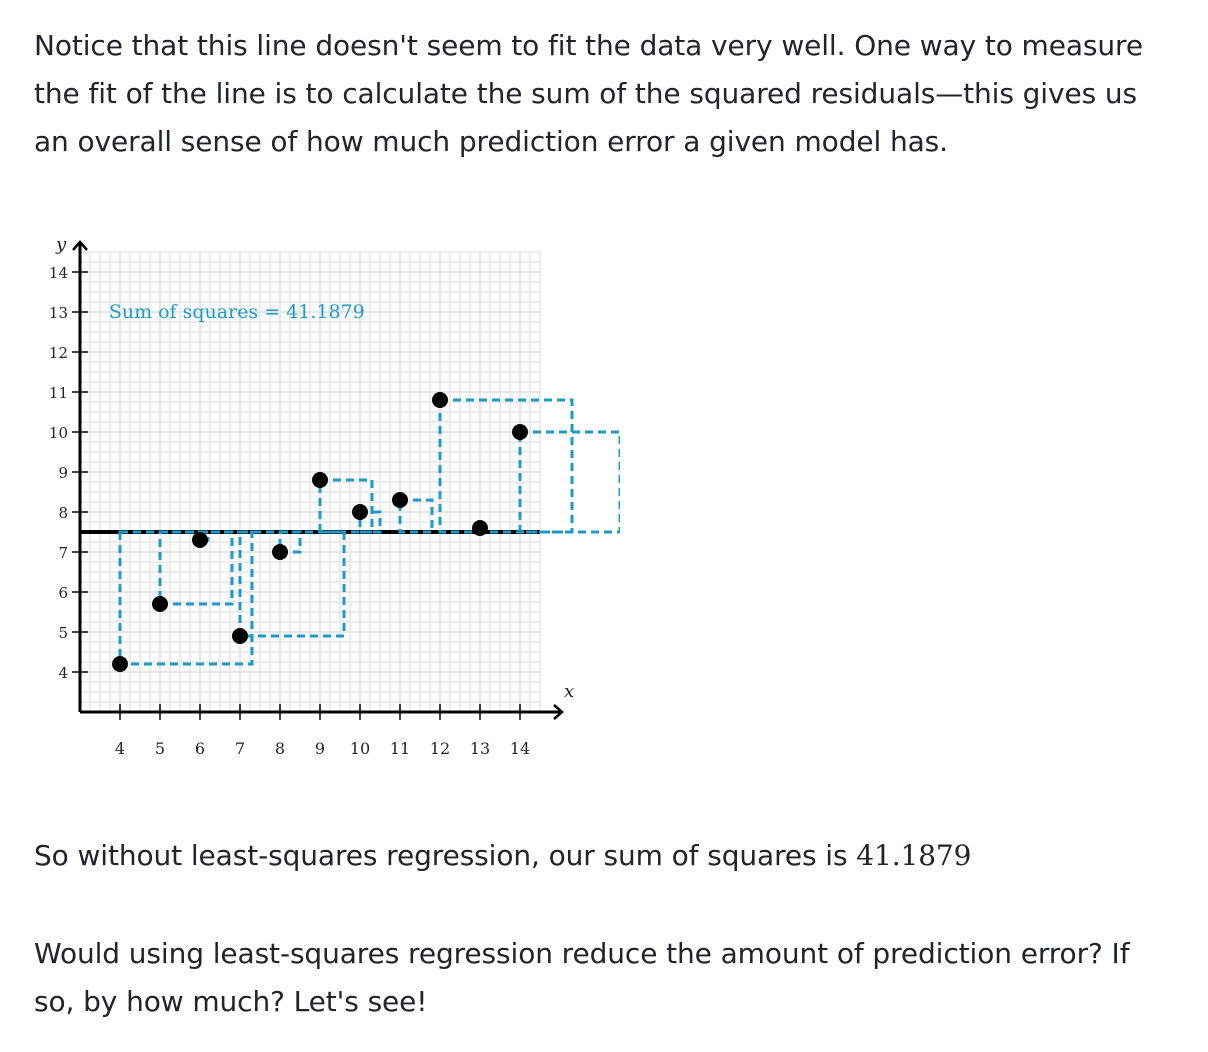  What do you see at coordinates (320, 748) in the screenshot?
I see `x-tick-label: 9` at bounding box center [320, 748].